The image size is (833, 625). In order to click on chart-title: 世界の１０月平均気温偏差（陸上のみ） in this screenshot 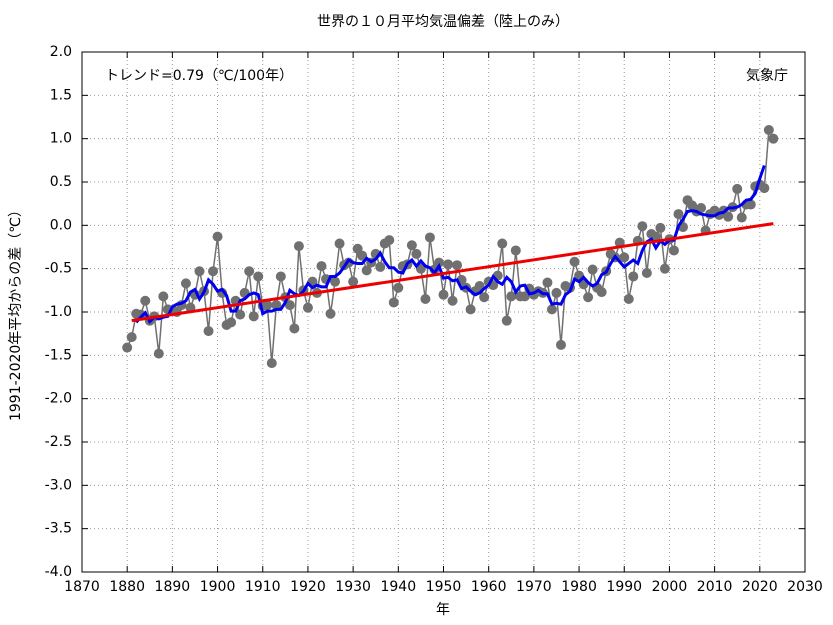, I will do `click(443, 22)`.